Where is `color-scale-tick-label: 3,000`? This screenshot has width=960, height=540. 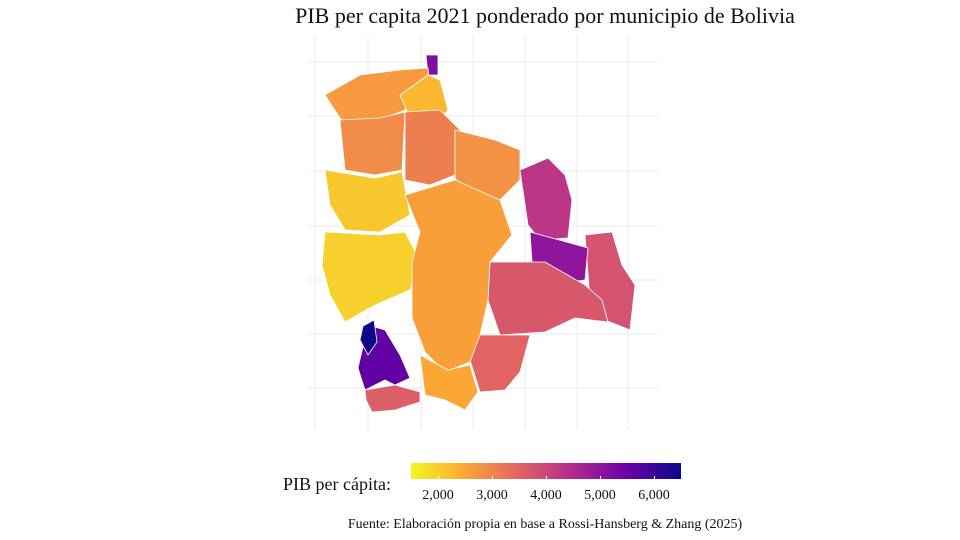 color-scale-tick-label: 3,000 is located at coordinates (492, 495).